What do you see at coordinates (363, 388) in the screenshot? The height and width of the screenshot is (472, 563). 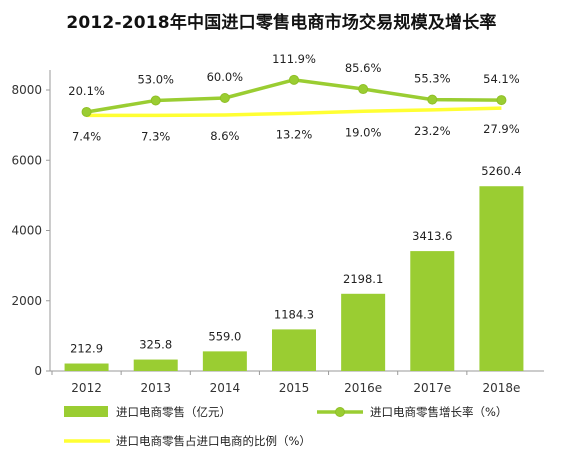 I see `x-tick-label: 2016e` at bounding box center [363, 388].